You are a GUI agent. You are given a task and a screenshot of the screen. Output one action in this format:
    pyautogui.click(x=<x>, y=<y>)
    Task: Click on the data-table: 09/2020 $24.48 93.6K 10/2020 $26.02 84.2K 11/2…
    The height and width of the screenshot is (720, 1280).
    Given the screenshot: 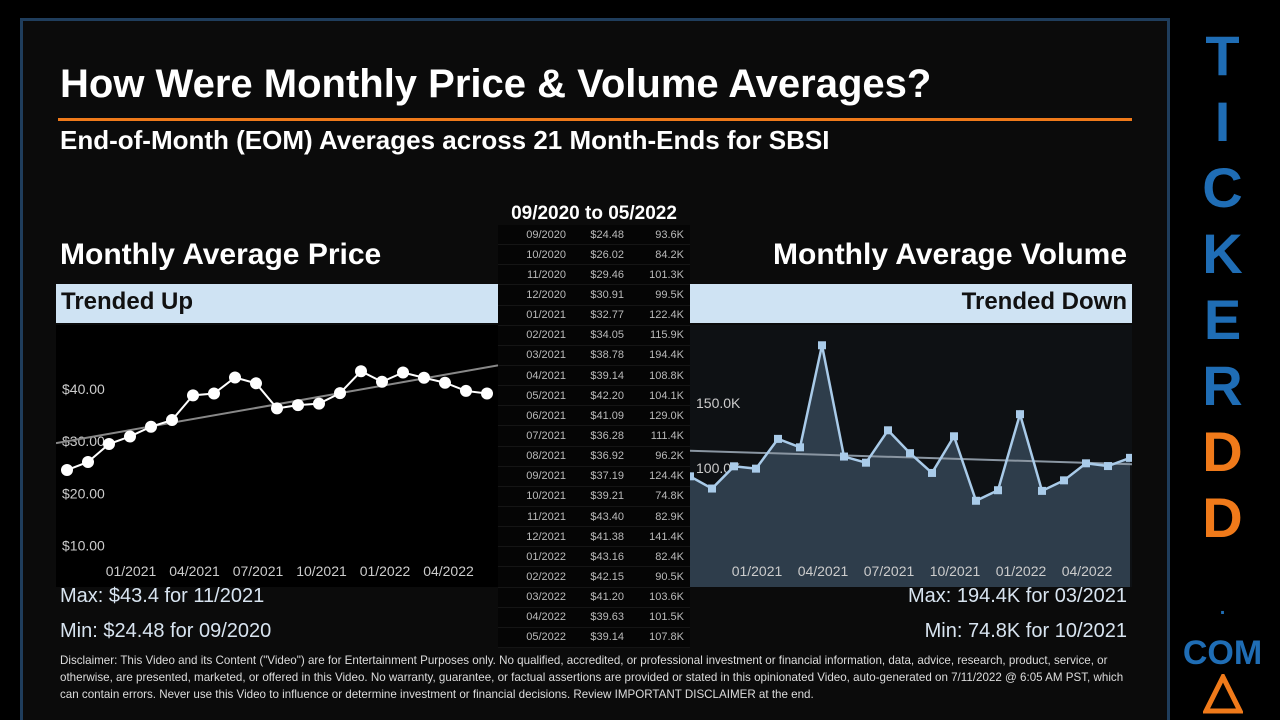 What is the action you would take?
    pyautogui.click(x=594, y=436)
    